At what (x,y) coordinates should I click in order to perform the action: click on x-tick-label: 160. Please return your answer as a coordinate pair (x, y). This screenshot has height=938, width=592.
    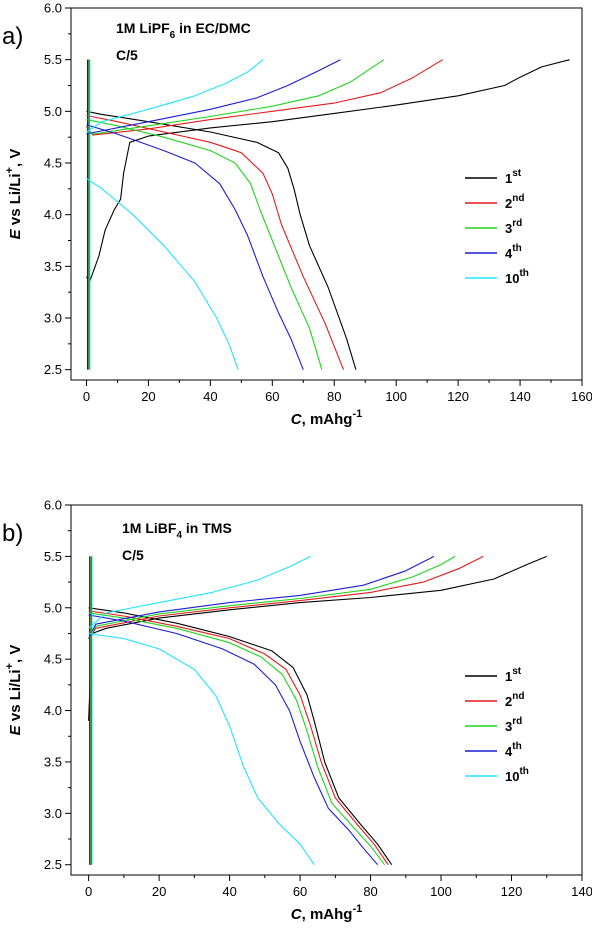
    Looking at the image, I should click on (581, 396).